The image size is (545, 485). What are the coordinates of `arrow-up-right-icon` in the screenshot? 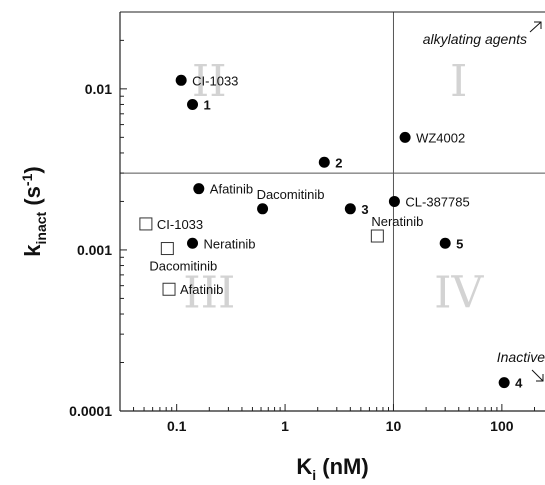 It's located at (535, 27).